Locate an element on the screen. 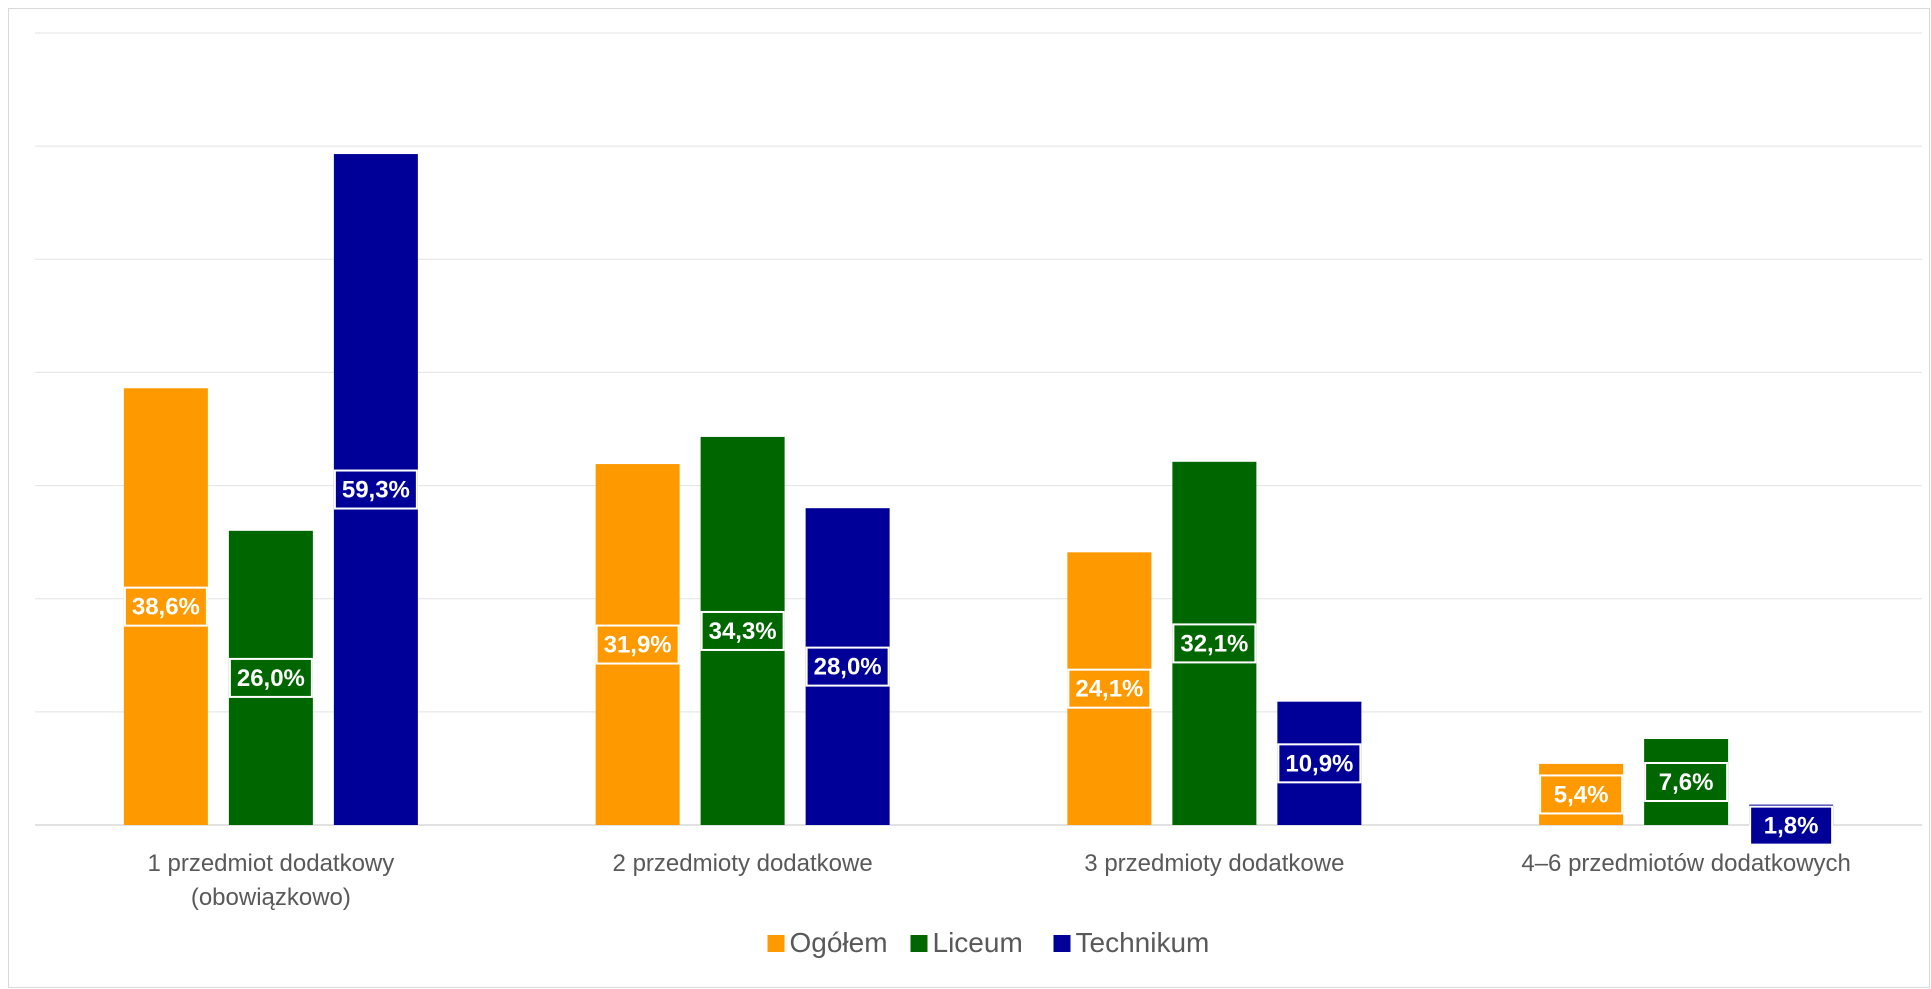 The width and height of the screenshot is (1931, 989). category-label: 2 przedmioty dodatkowe is located at coordinates (743, 863).